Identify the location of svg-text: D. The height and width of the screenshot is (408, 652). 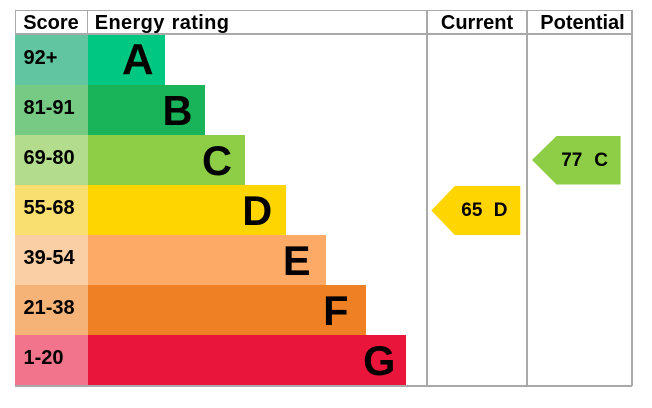
(501, 210).